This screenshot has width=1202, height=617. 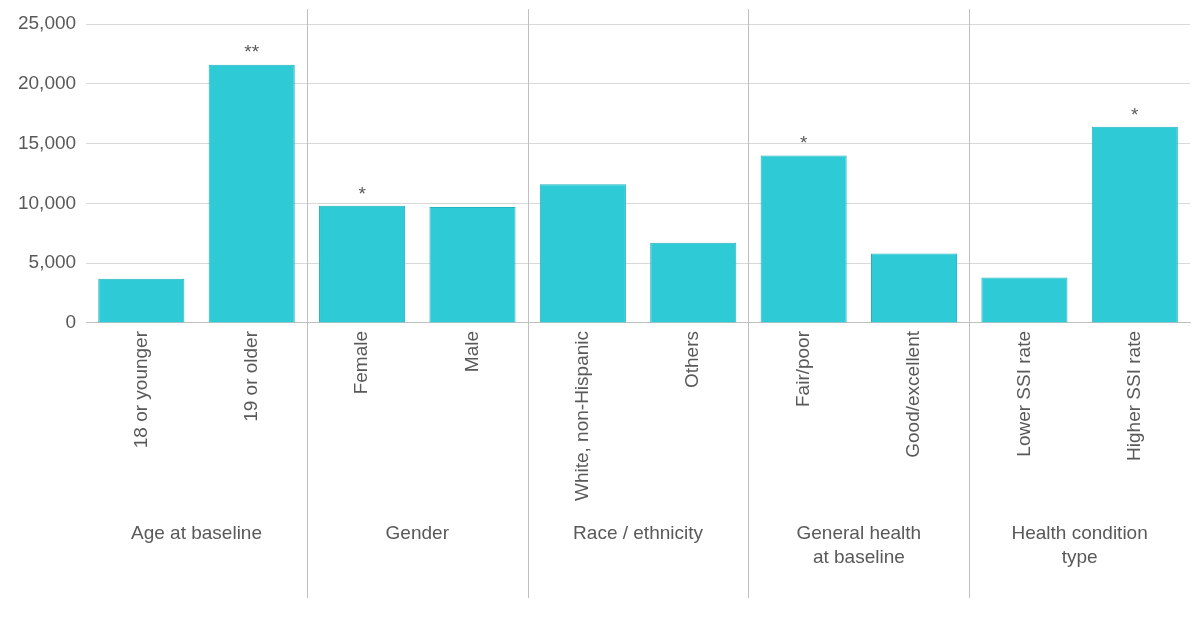 I want to click on x-tick-label: Lower SSI rate, so click(x=1023, y=393).